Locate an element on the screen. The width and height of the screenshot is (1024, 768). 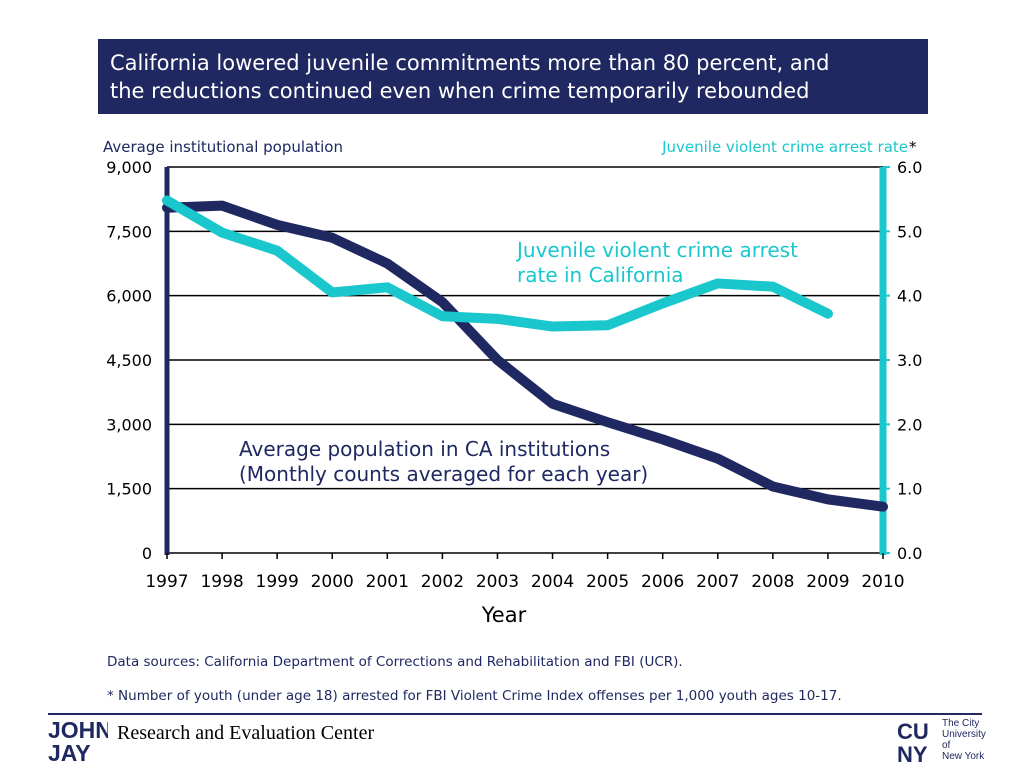
right-tick-label: 6.0 is located at coordinates (909, 167).